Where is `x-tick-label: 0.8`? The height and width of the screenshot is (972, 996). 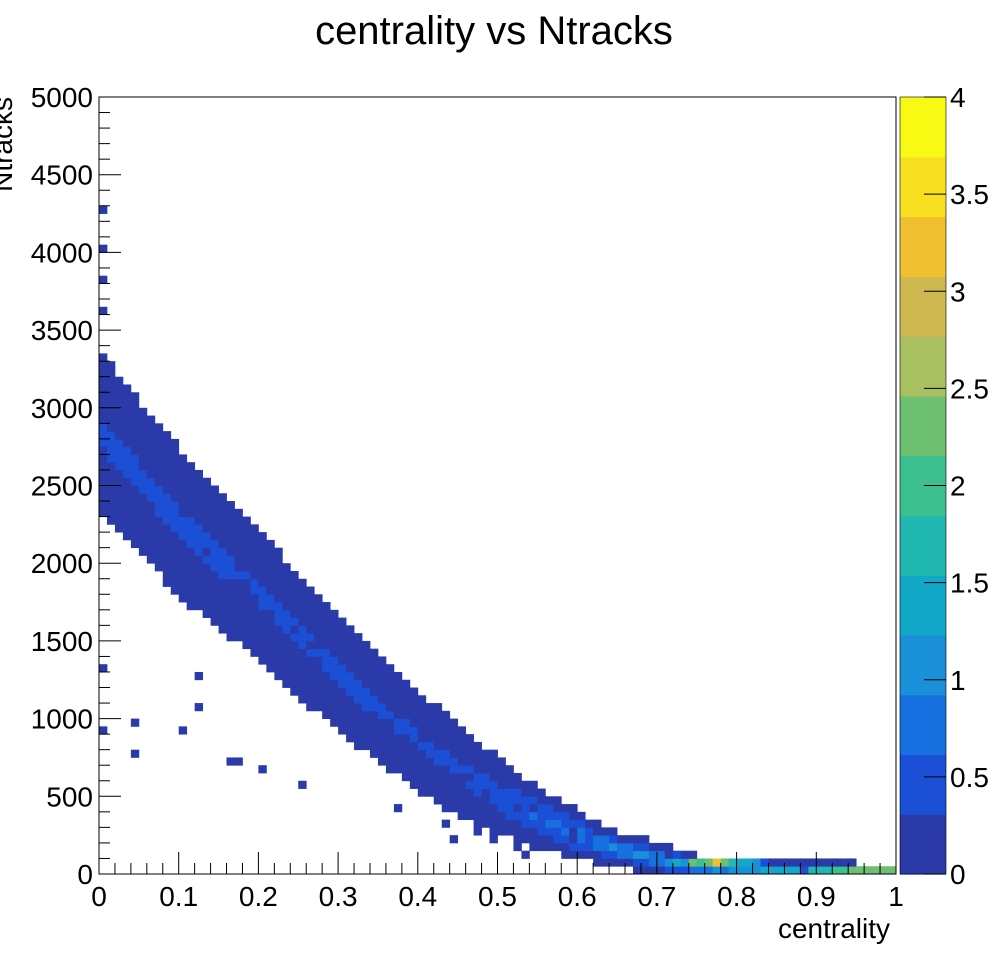
x-tick-label: 0.8 is located at coordinates (736, 896).